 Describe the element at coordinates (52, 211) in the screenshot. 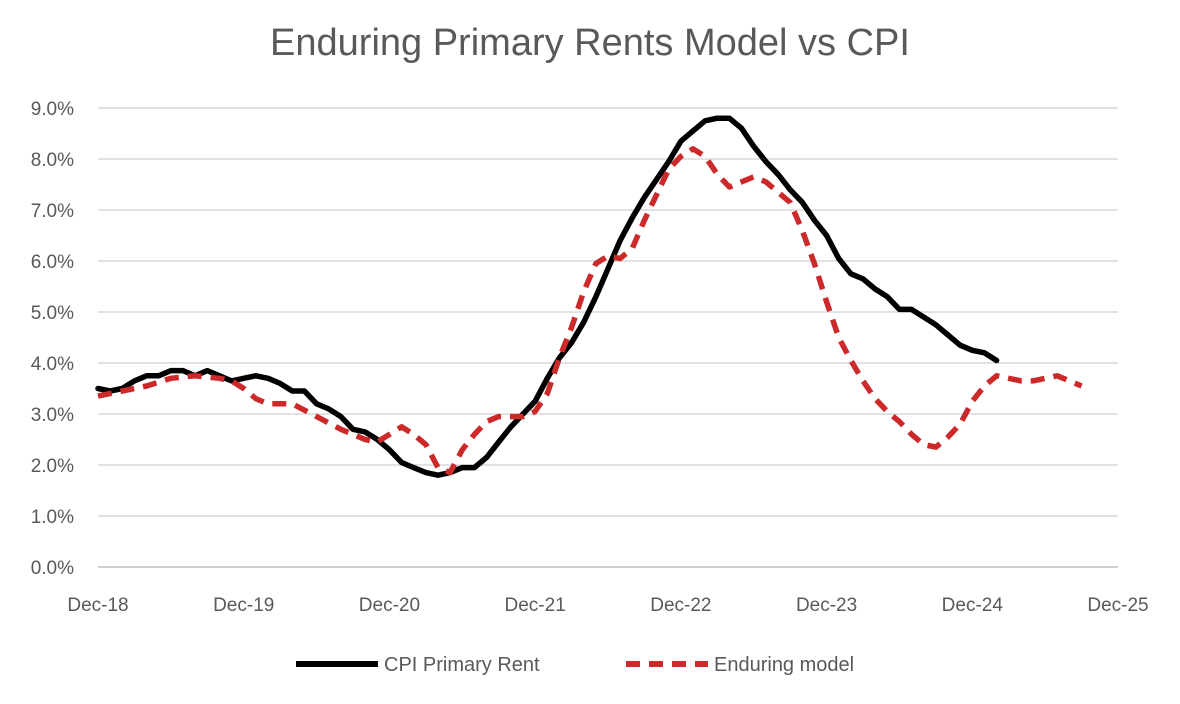

I see `y-tick-label: 7.0%` at that location.